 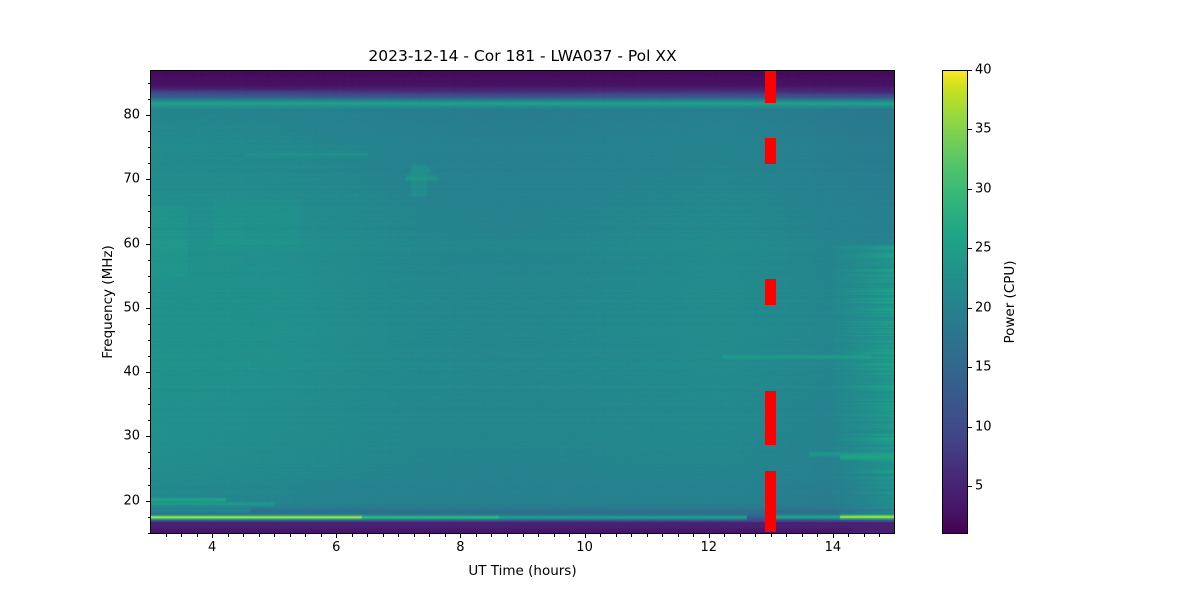 What do you see at coordinates (131, 115) in the screenshot?
I see `y-tick-label: 80` at bounding box center [131, 115].